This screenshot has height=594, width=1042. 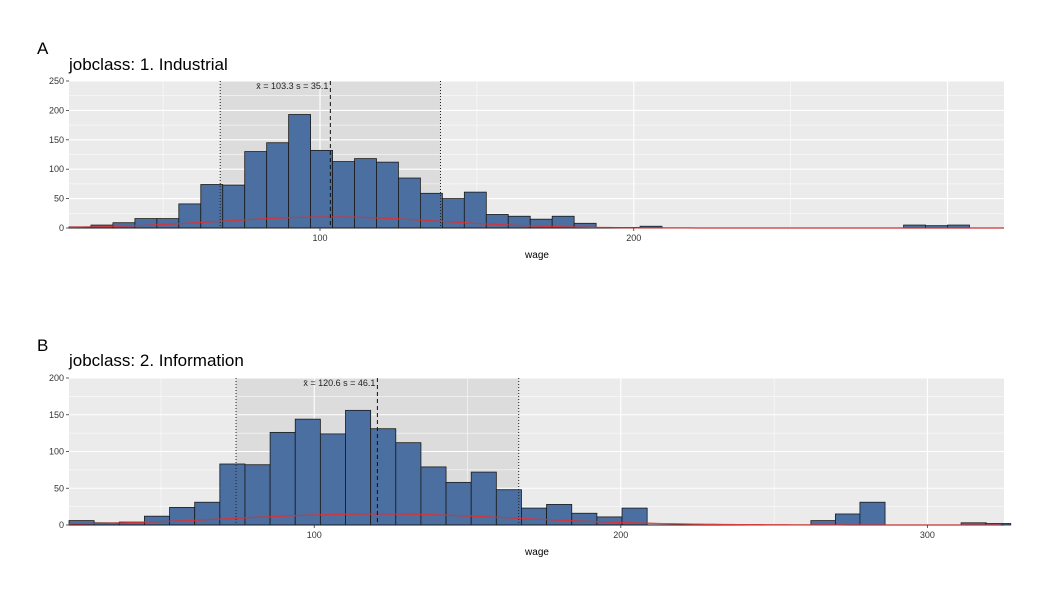 I want to click on stat-label: x̄ = 103.3 s = 35.1, so click(x=292, y=86).